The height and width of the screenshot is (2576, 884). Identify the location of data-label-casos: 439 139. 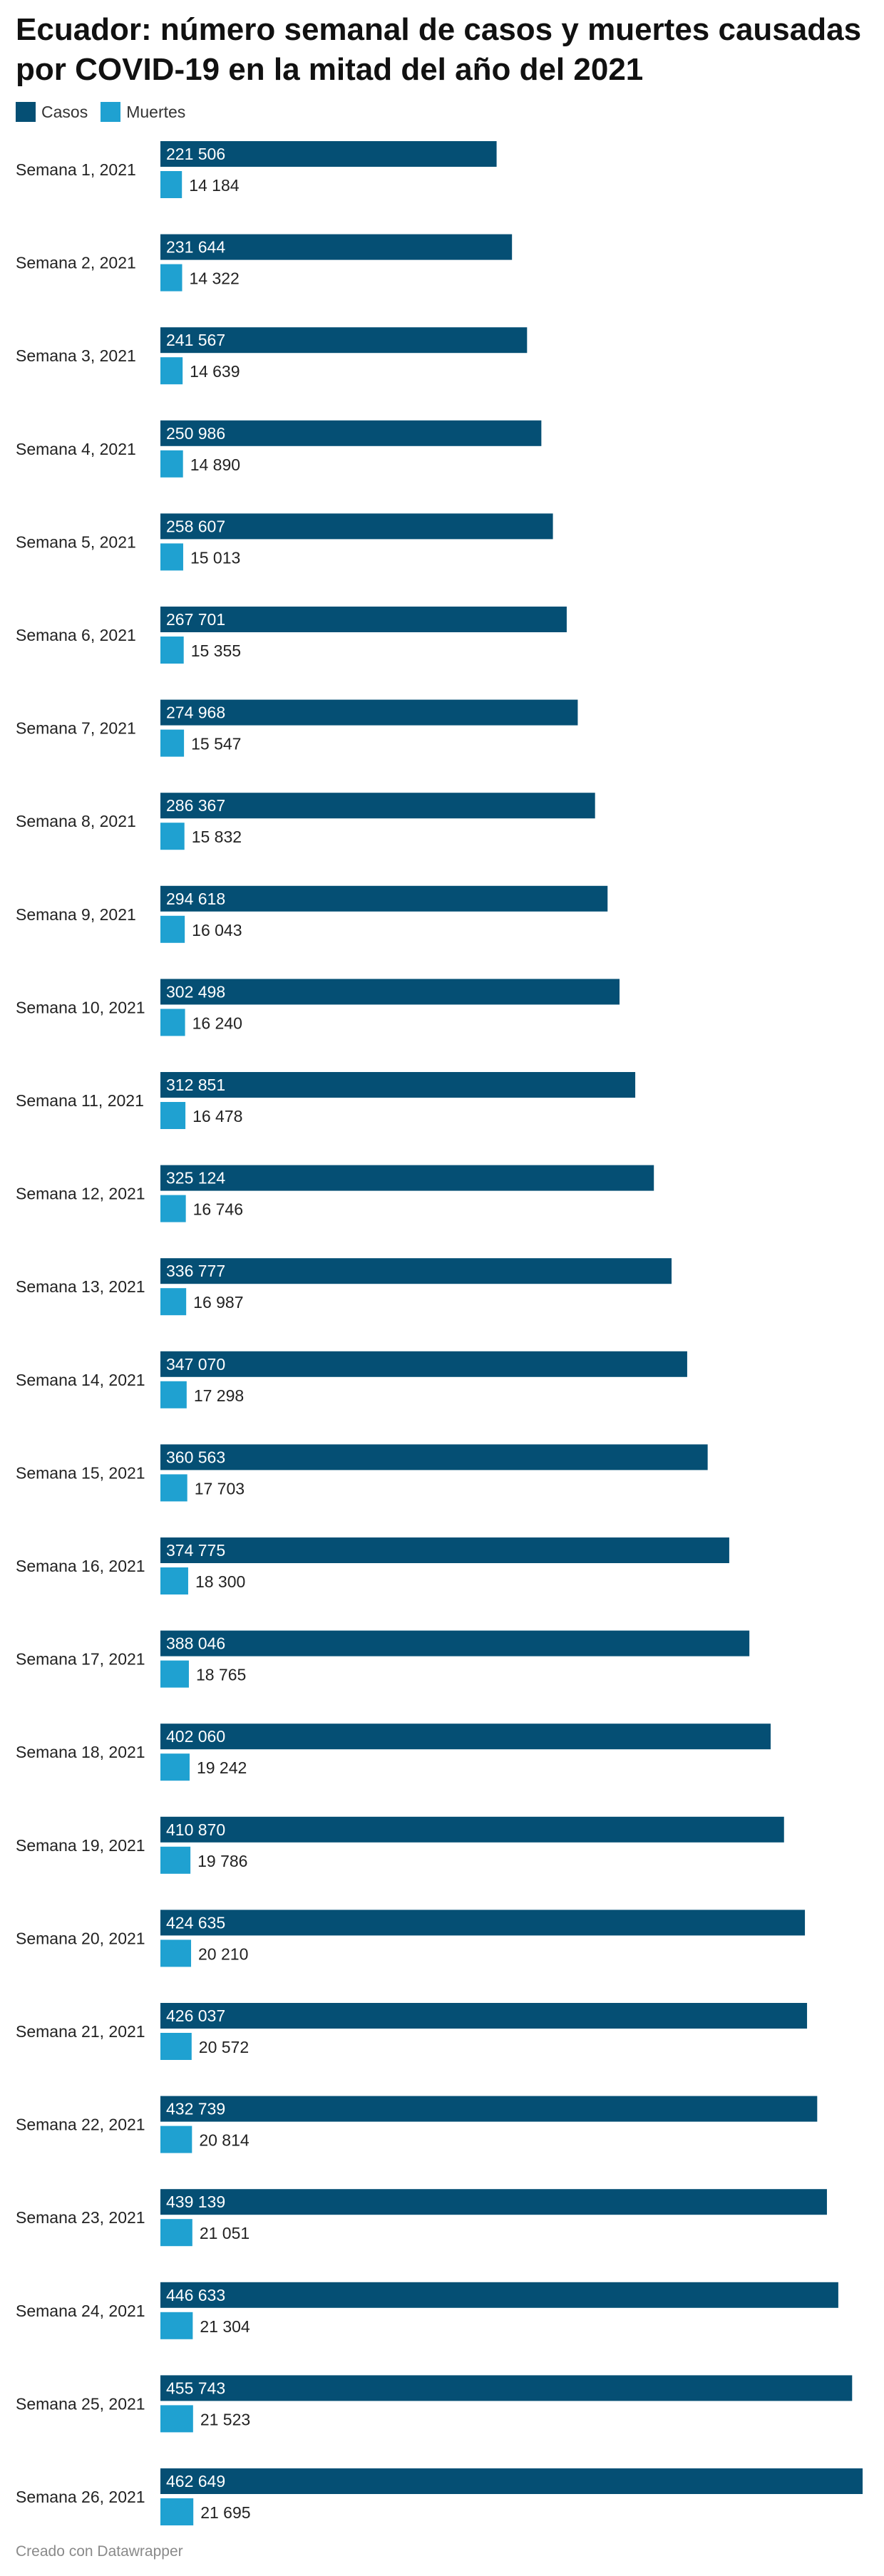
(195, 2202).